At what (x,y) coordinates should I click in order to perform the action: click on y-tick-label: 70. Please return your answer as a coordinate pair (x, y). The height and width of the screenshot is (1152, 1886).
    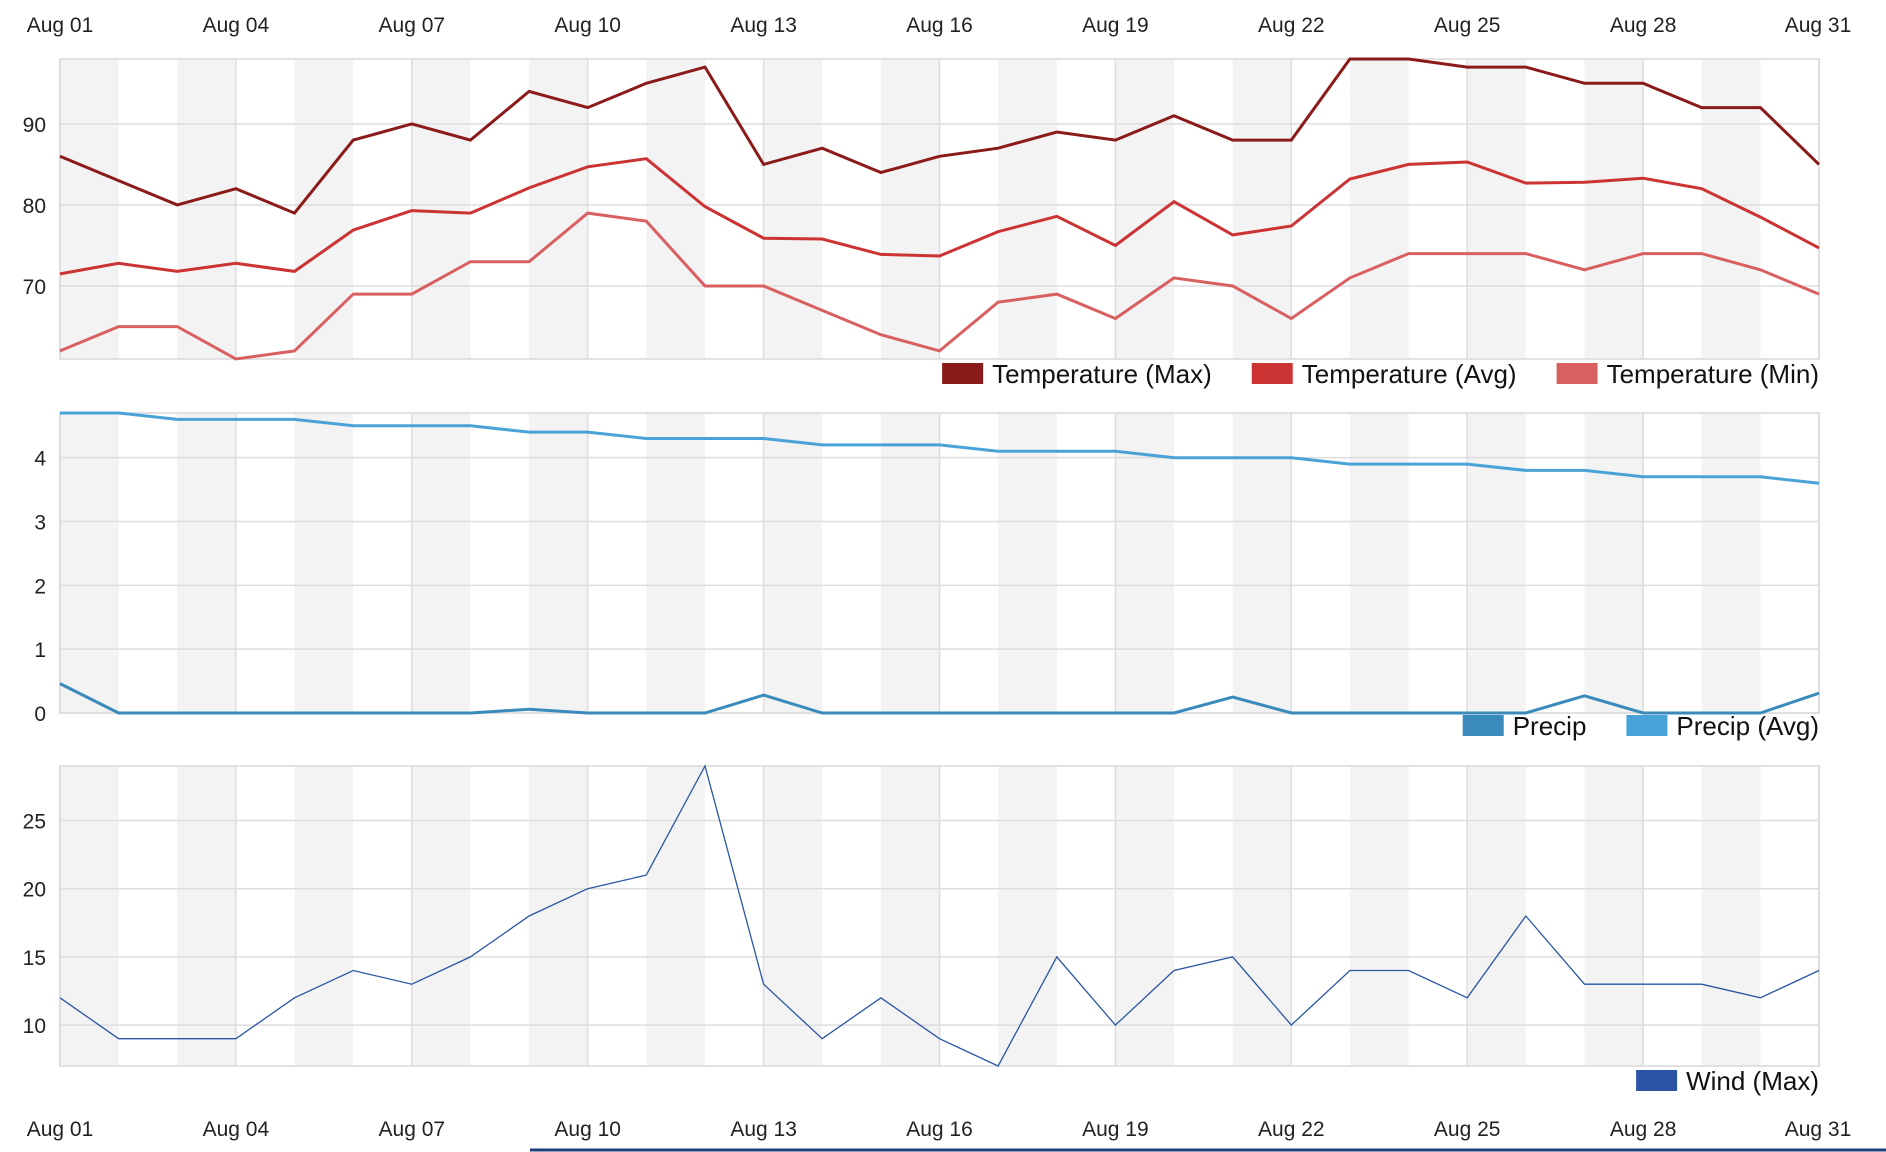
    Looking at the image, I should click on (34, 287).